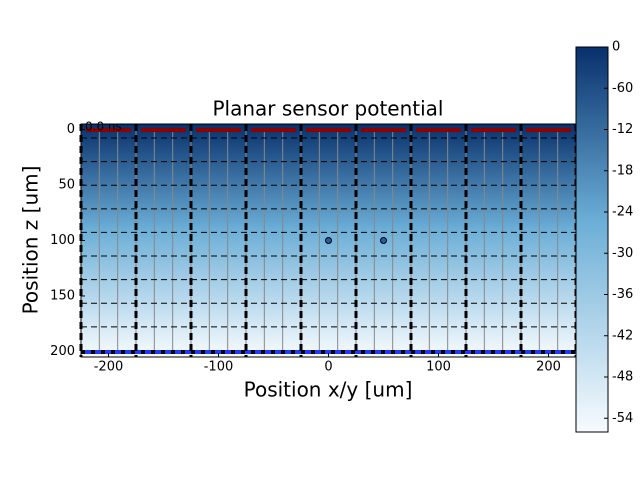 This screenshot has height=480, width=640. Describe the element at coordinates (622, 88) in the screenshot. I see `colorbar-tick-label: -60` at that location.